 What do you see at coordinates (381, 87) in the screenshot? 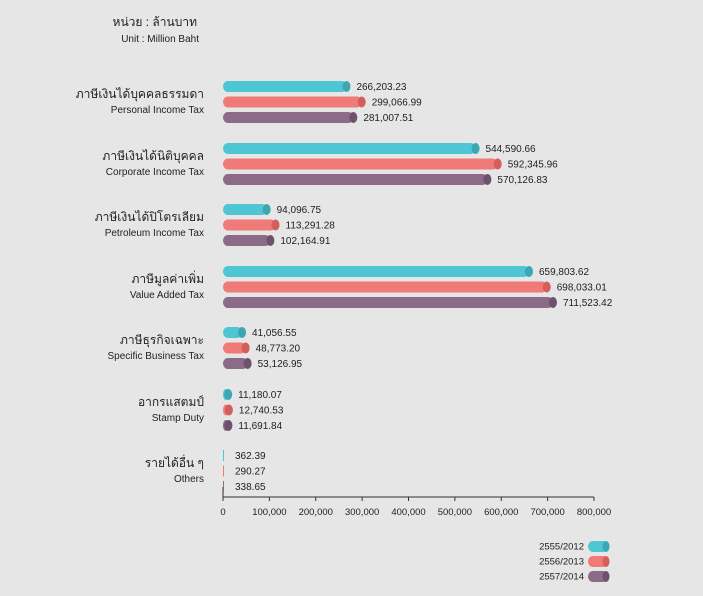
I see `data-label: 266,203.23` at bounding box center [381, 87].